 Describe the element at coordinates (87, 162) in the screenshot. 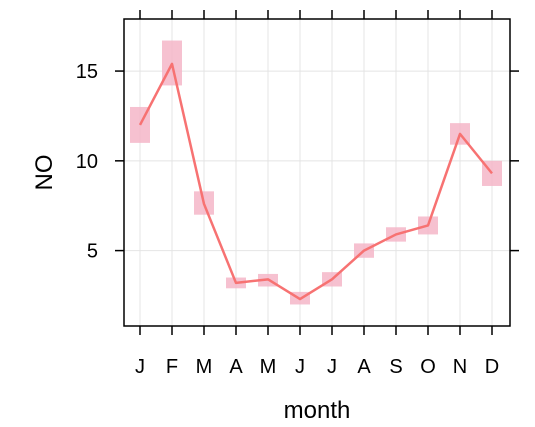

I see `y-tick-label: 10` at that location.